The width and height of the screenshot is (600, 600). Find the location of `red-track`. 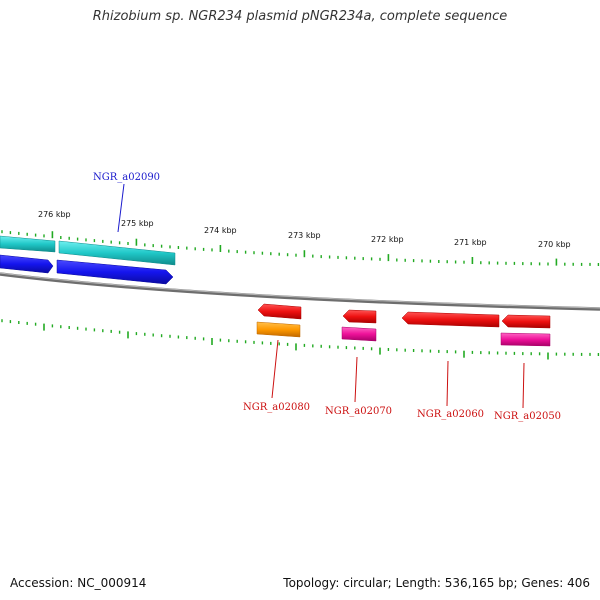

red-track is located at coordinates (404, 316).